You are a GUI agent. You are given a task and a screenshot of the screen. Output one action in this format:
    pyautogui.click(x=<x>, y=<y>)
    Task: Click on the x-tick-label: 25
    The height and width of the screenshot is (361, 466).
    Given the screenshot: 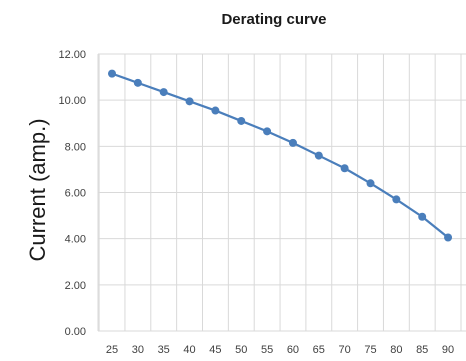 What is the action you would take?
    pyautogui.click(x=112, y=350)
    